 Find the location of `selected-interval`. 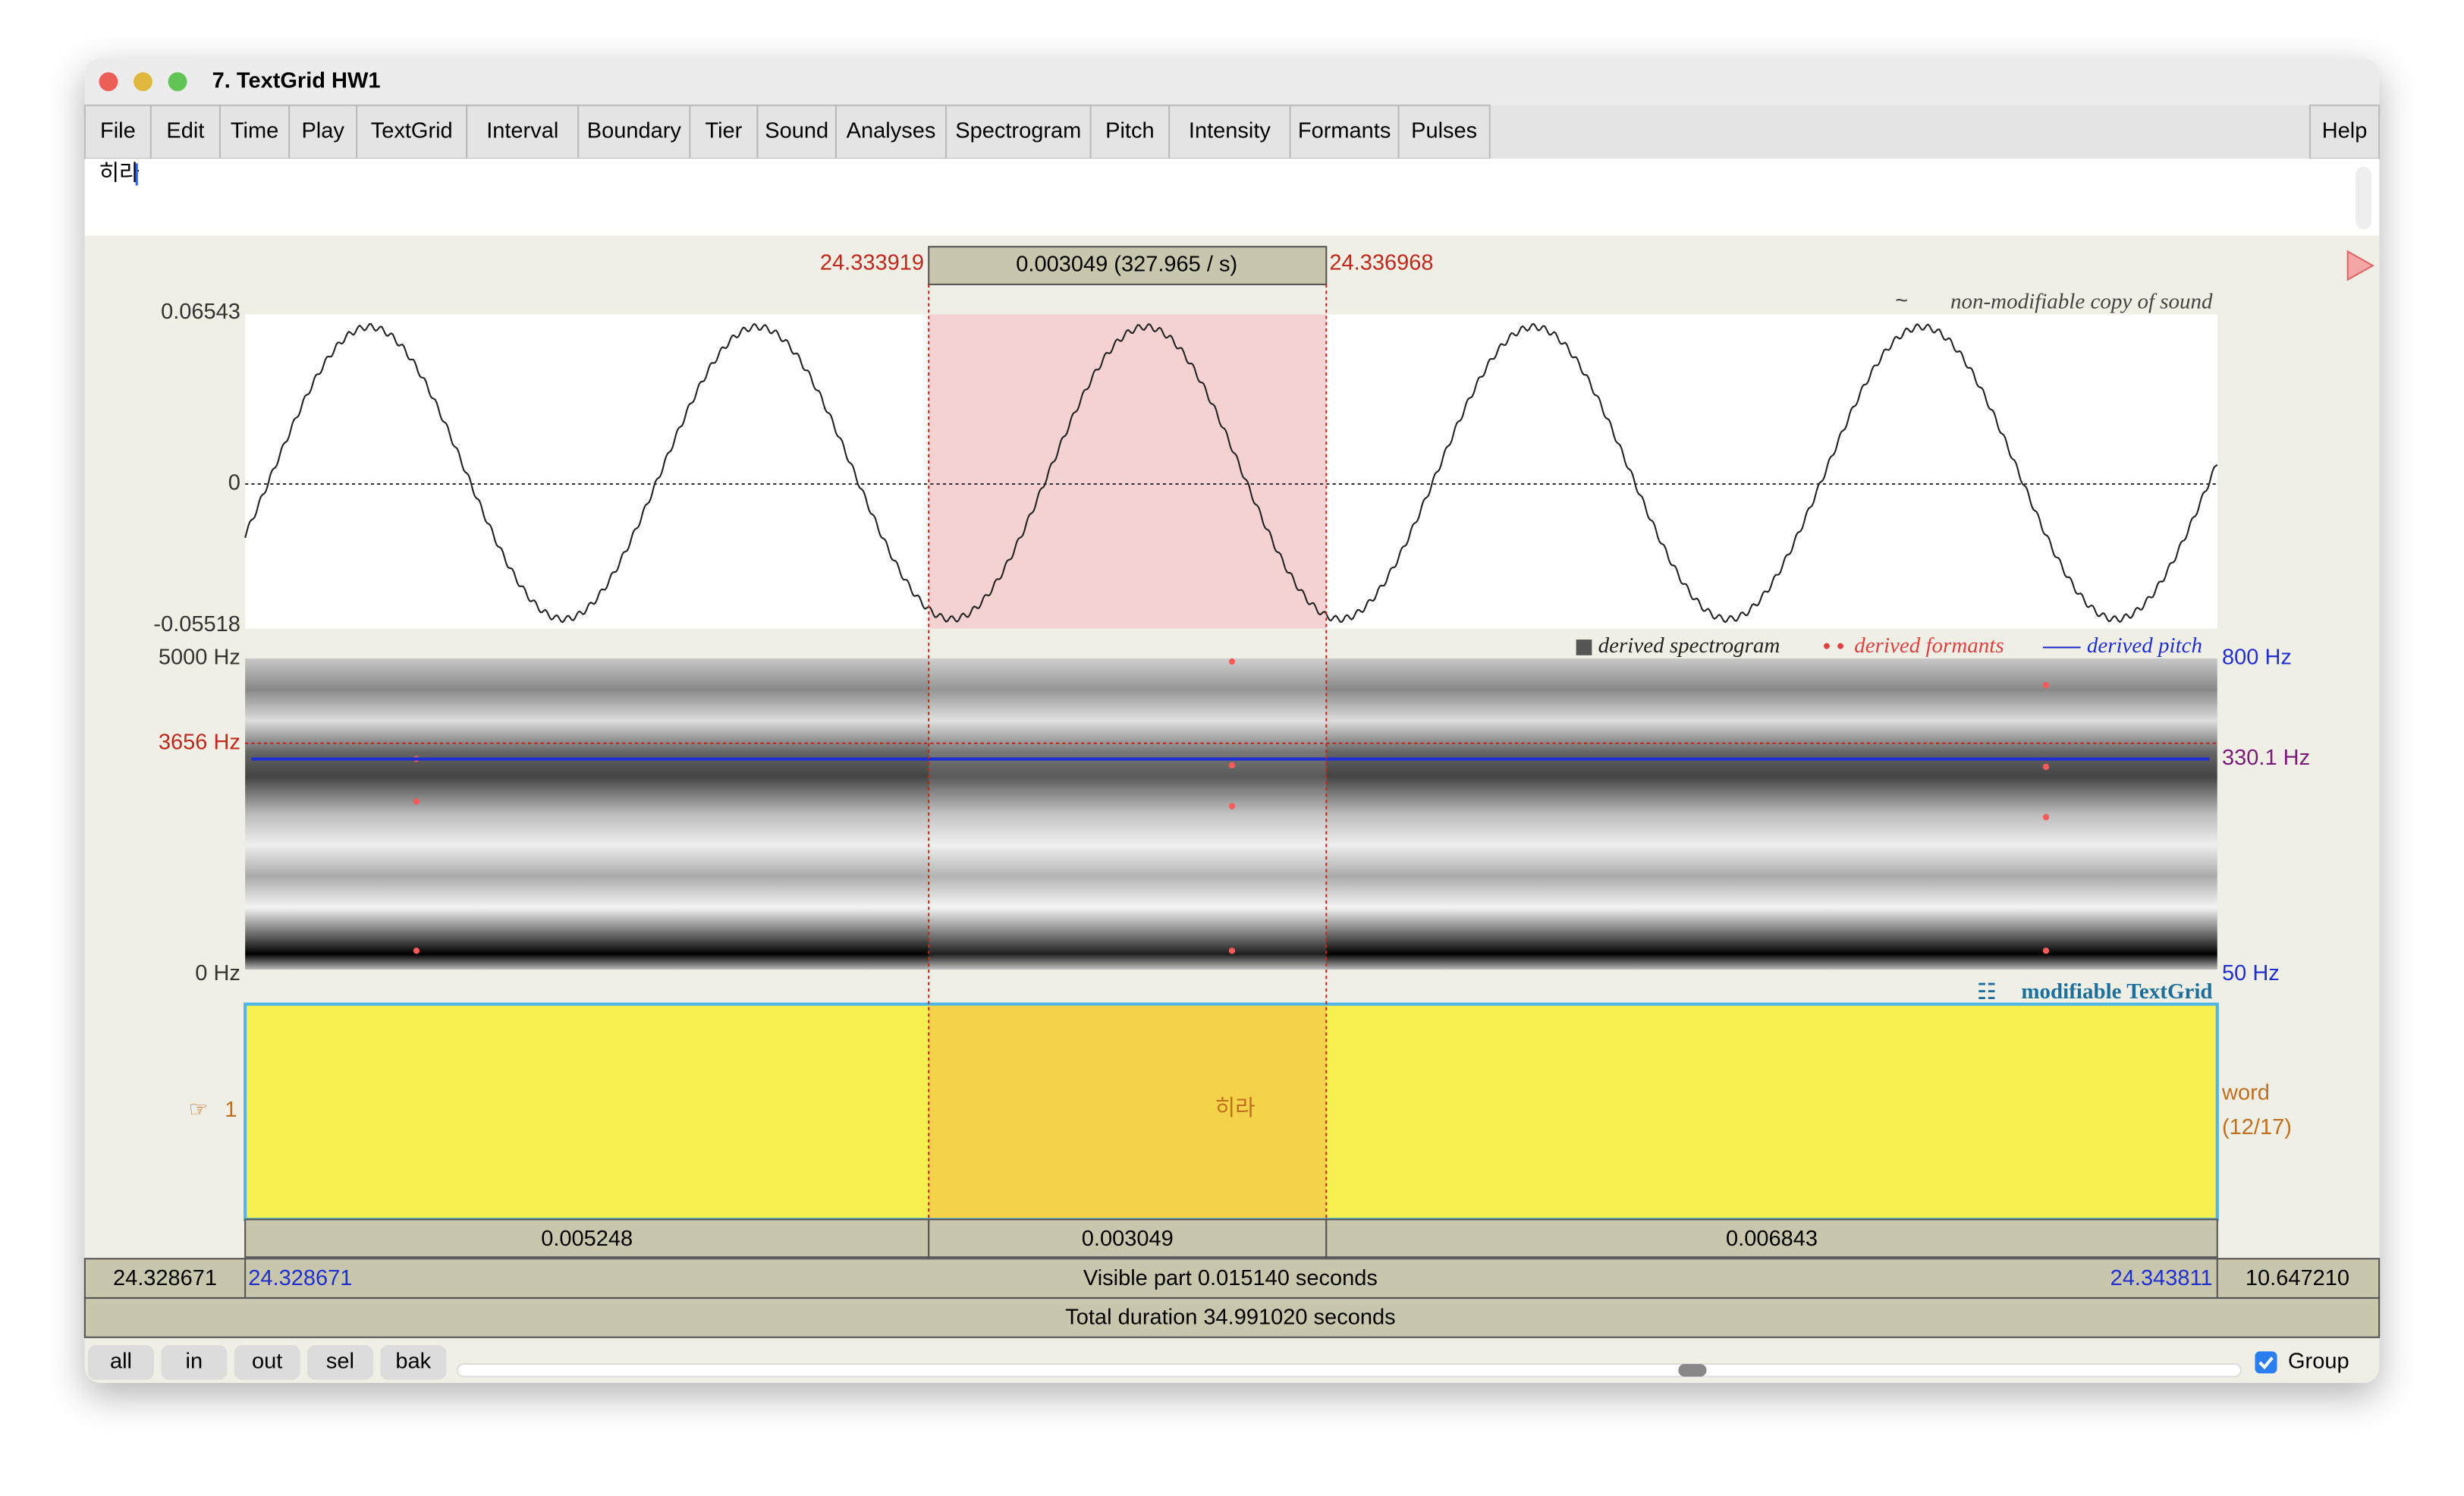

selected-interval is located at coordinates (1128, 1111).